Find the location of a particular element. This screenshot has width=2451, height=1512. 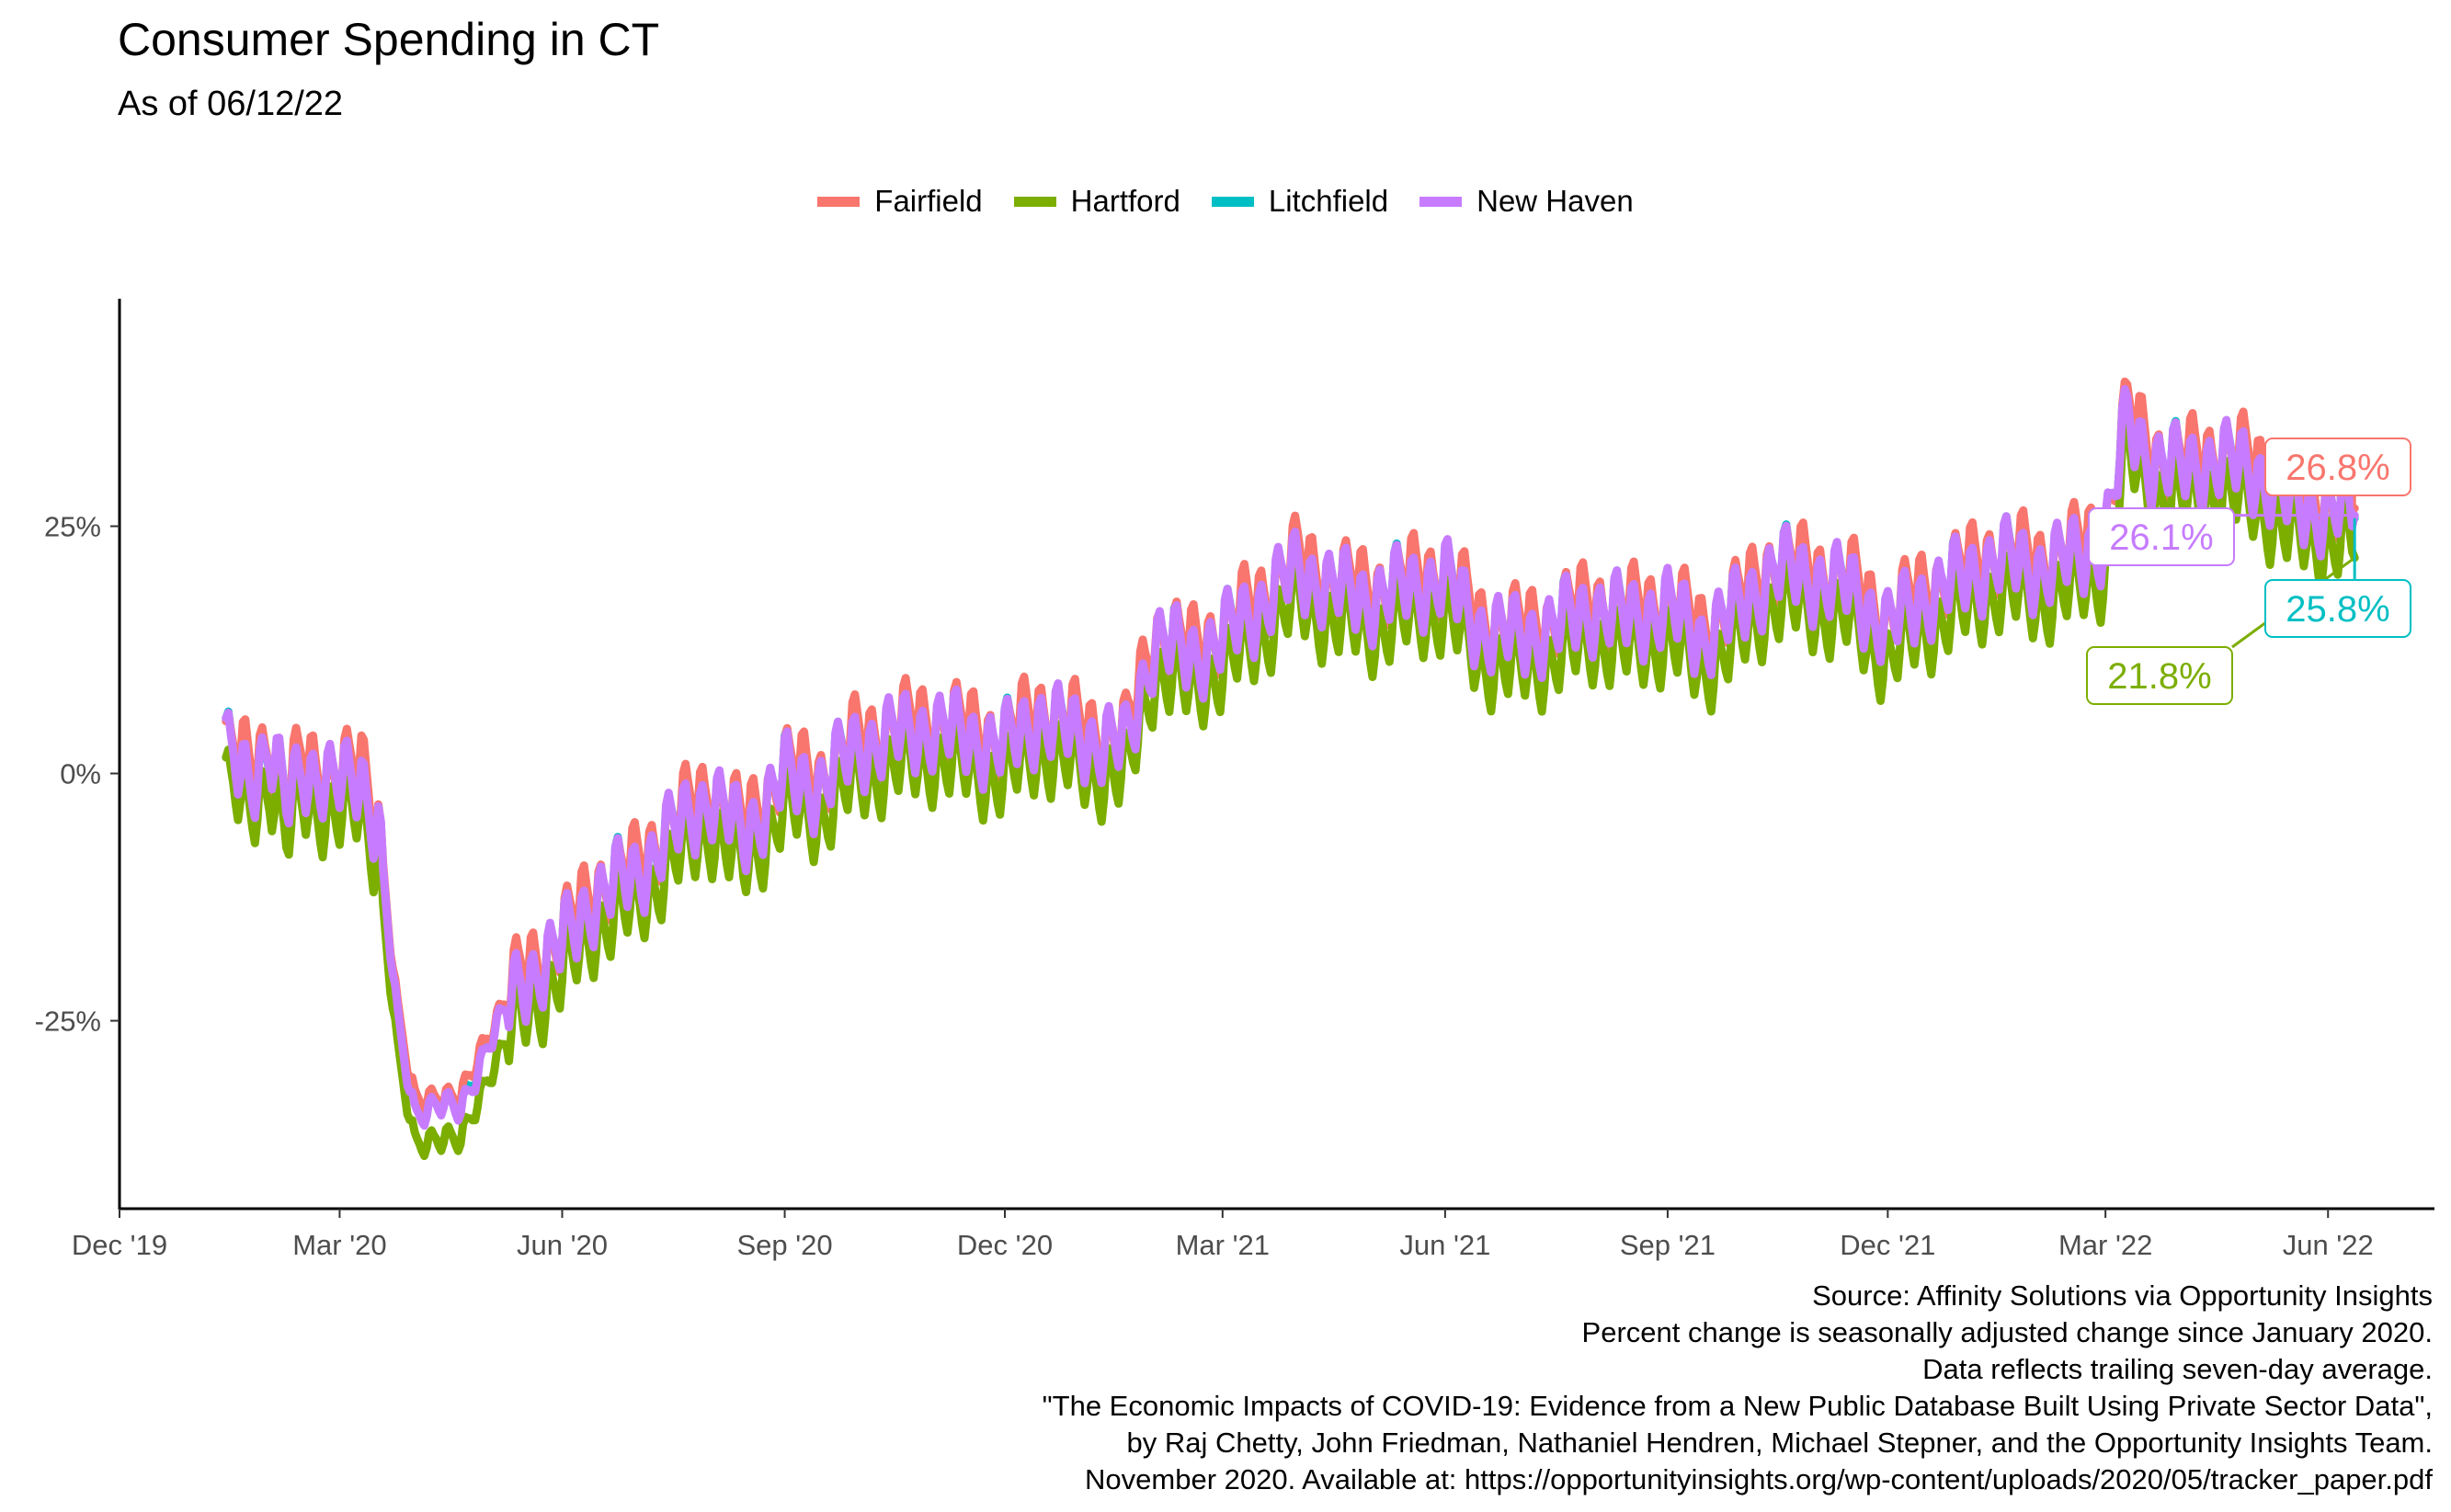

x-tick-label: Dec '21 is located at coordinates (1887, 1245).